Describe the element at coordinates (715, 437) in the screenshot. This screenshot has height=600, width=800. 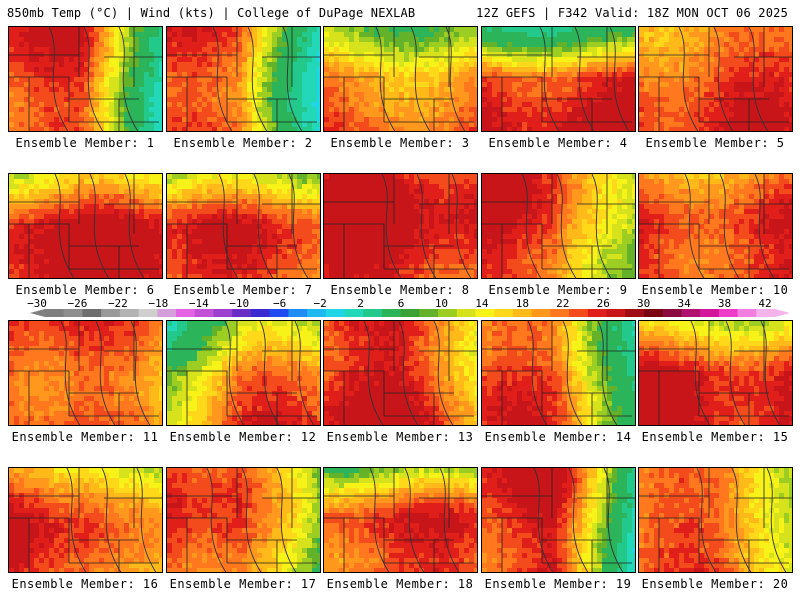
I see `ensemble-member-label: Ensemble Member: 15` at that location.